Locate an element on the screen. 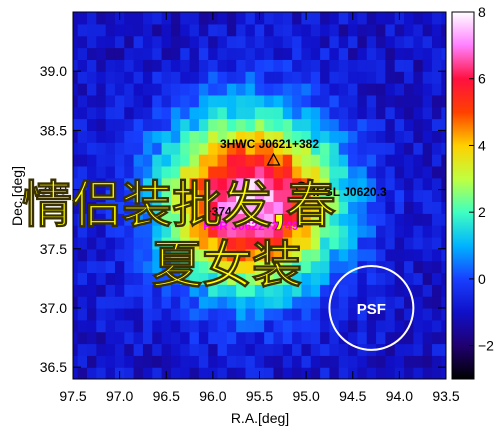 Image resolution: width=500 pixels, height=442 pixels. y-tick-label: 38.0 is located at coordinates (53, 190).